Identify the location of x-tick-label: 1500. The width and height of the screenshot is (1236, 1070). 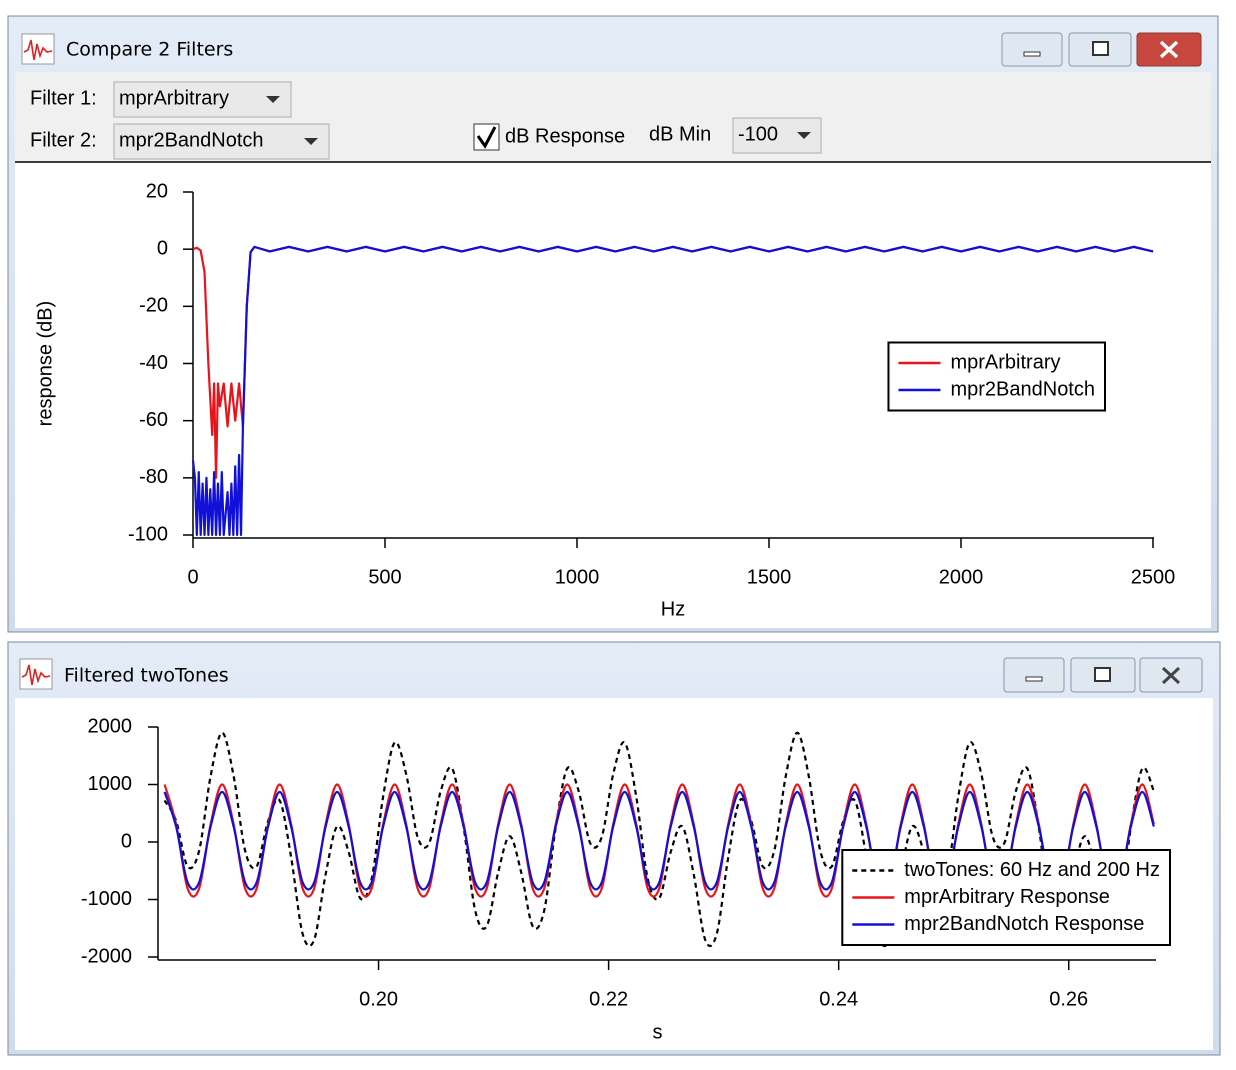
(769, 577).